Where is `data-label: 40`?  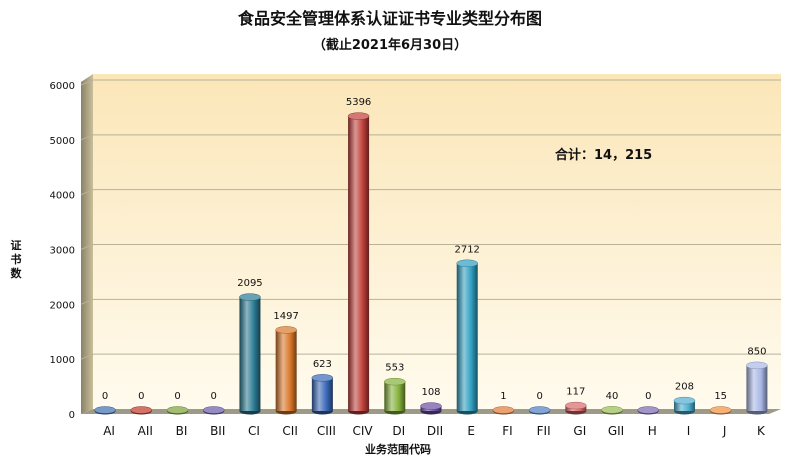 data-label: 40 is located at coordinates (612, 396).